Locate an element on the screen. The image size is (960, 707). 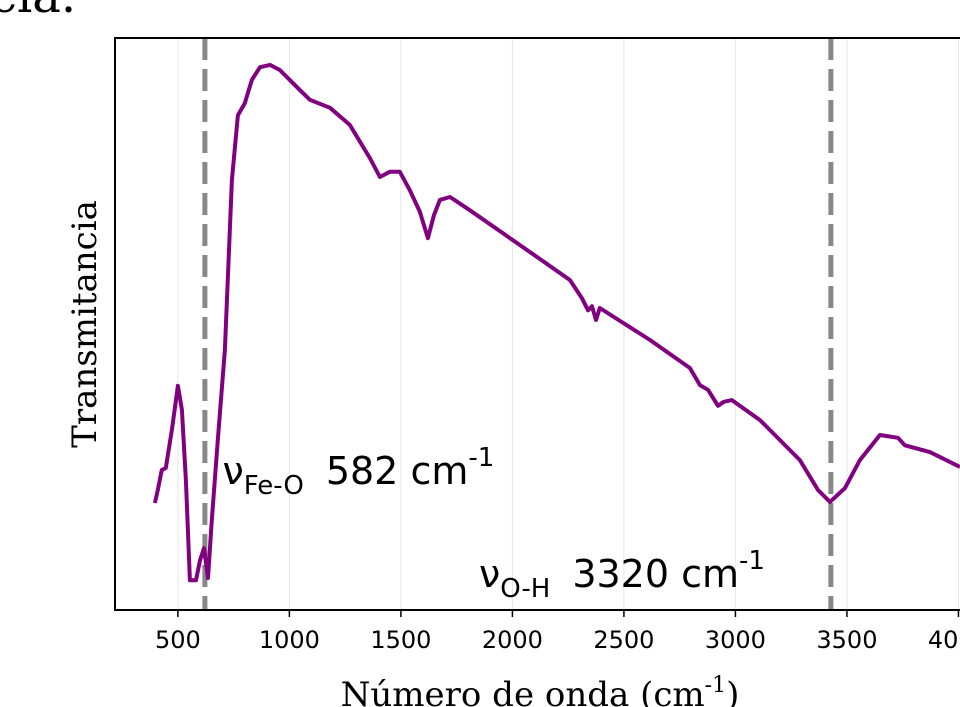
y-axis-label: Transmitancia is located at coordinates (85, 324).